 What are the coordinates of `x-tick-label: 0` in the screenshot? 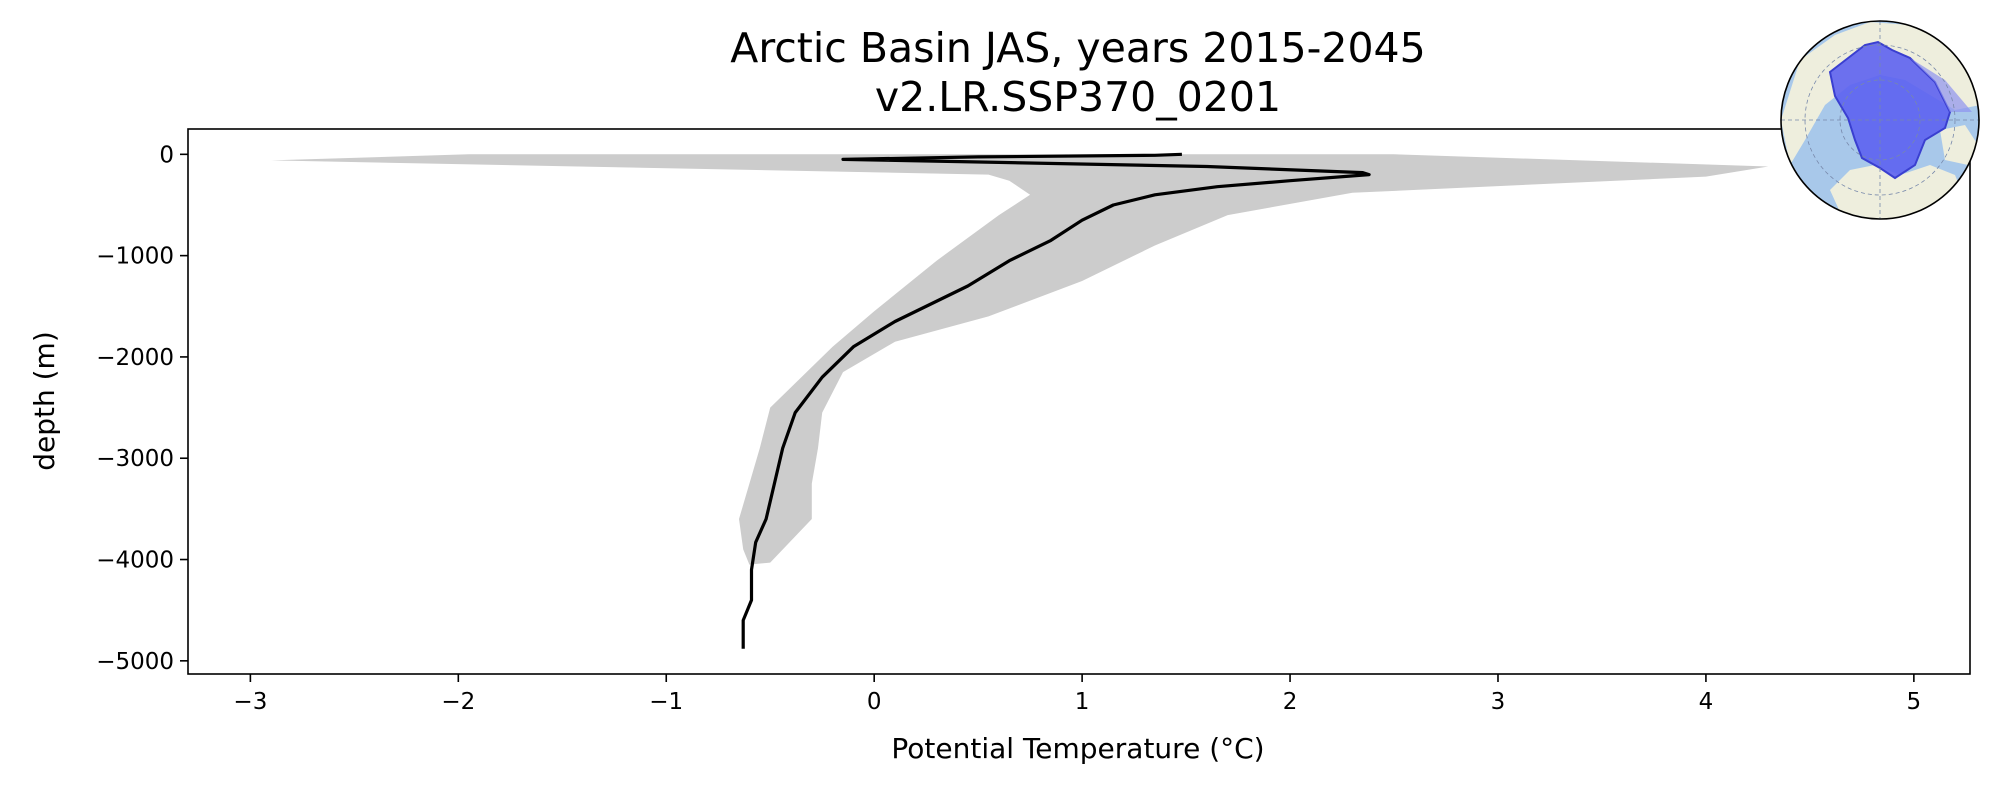 It's located at (874, 702).